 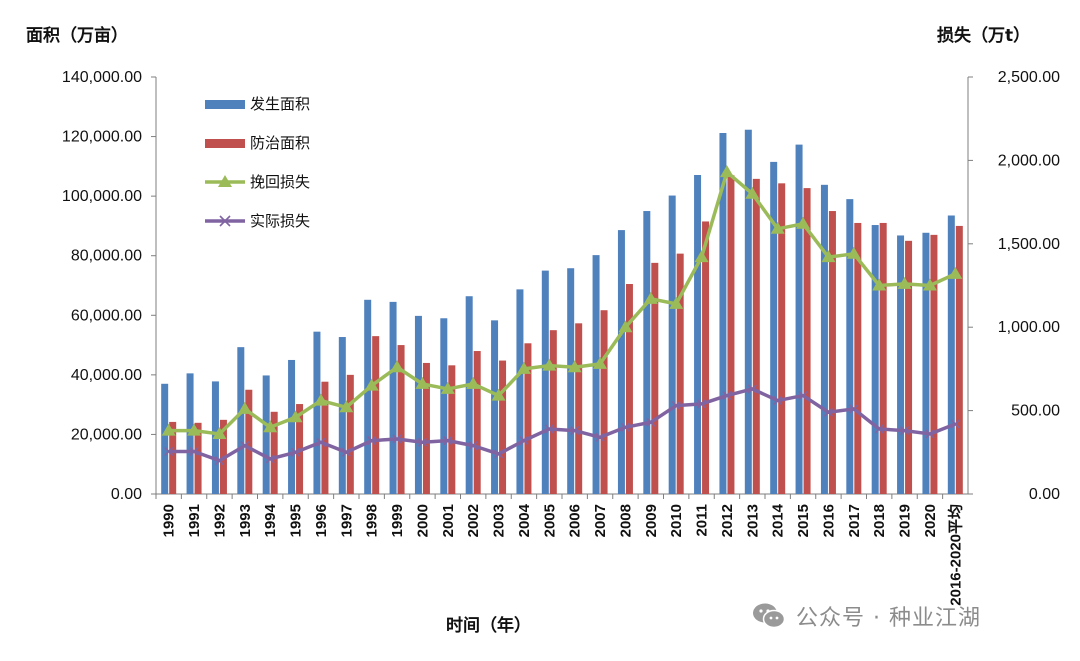 What do you see at coordinates (225, 104) in the screenshot?
I see `legend-swatch-bar` at bounding box center [225, 104].